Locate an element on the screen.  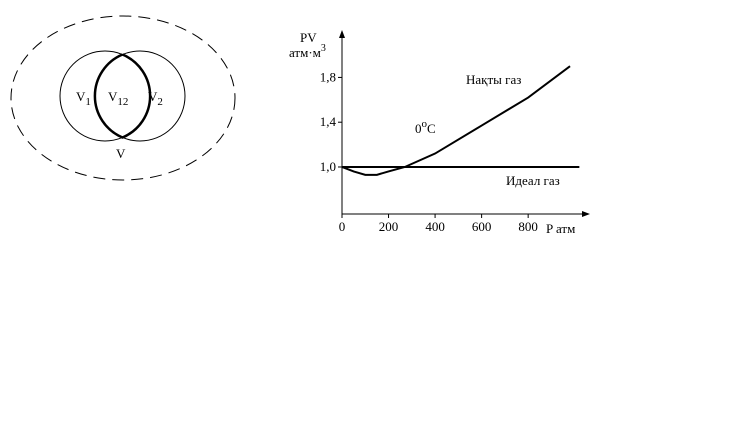
intersection is located at coordinates (122, 96).